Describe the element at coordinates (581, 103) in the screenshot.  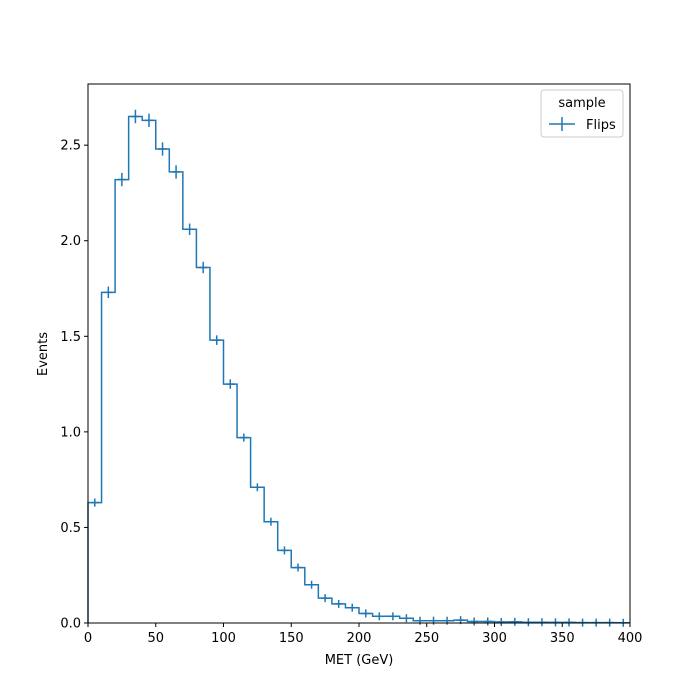
I see `legend-title: sample` at that location.